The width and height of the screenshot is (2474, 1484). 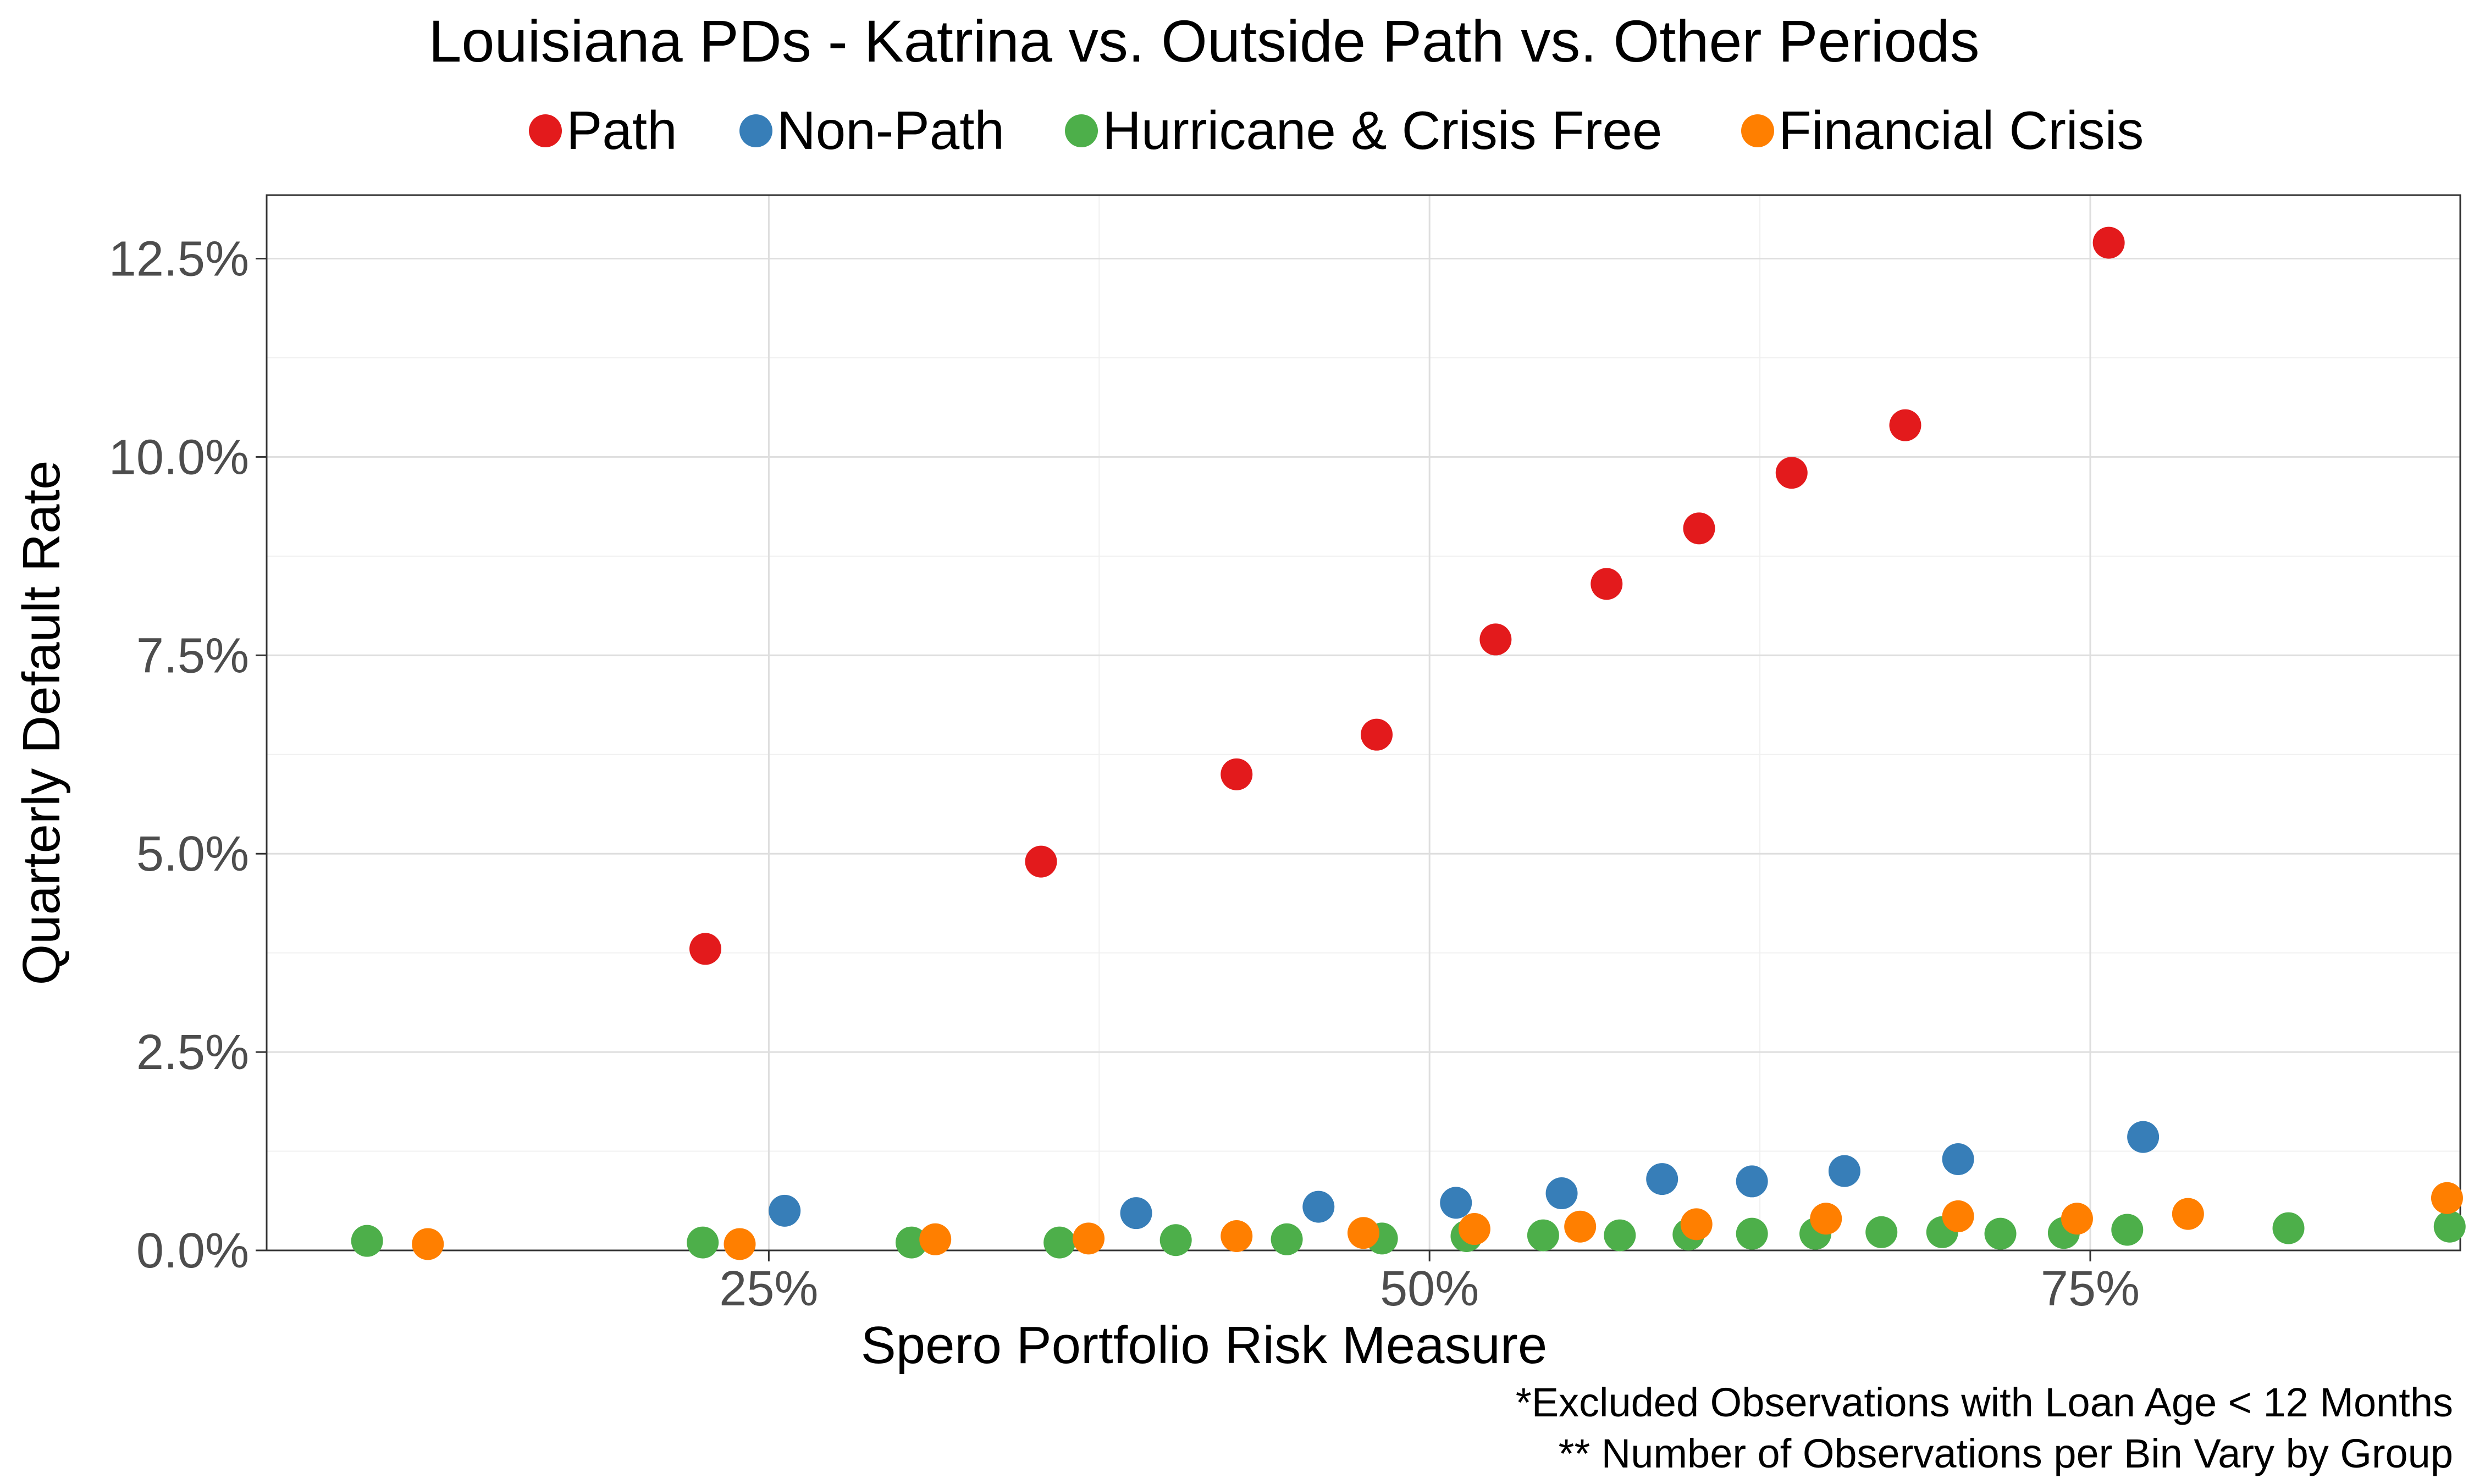 What do you see at coordinates (755, 130) in the screenshot?
I see `legend-key-non-path` at bounding box center [755, 130].